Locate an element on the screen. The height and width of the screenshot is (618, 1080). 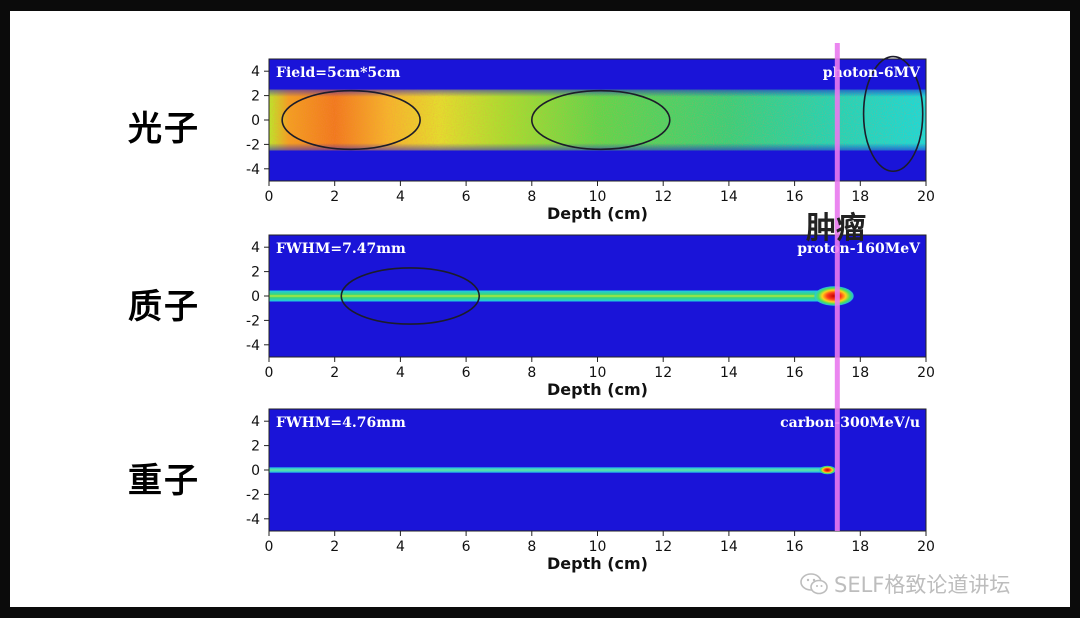
tumor-label: 肿瘤 is located at coordinates (836, 228).